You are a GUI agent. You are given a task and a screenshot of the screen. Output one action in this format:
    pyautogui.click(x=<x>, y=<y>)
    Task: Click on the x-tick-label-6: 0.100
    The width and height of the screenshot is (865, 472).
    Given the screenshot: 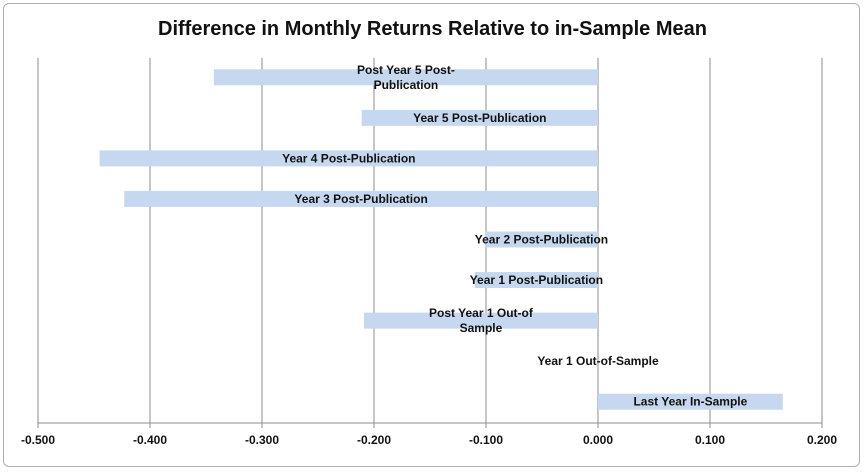 What is the action you would take?
    pyautogui.click(x=710, y=440)
    